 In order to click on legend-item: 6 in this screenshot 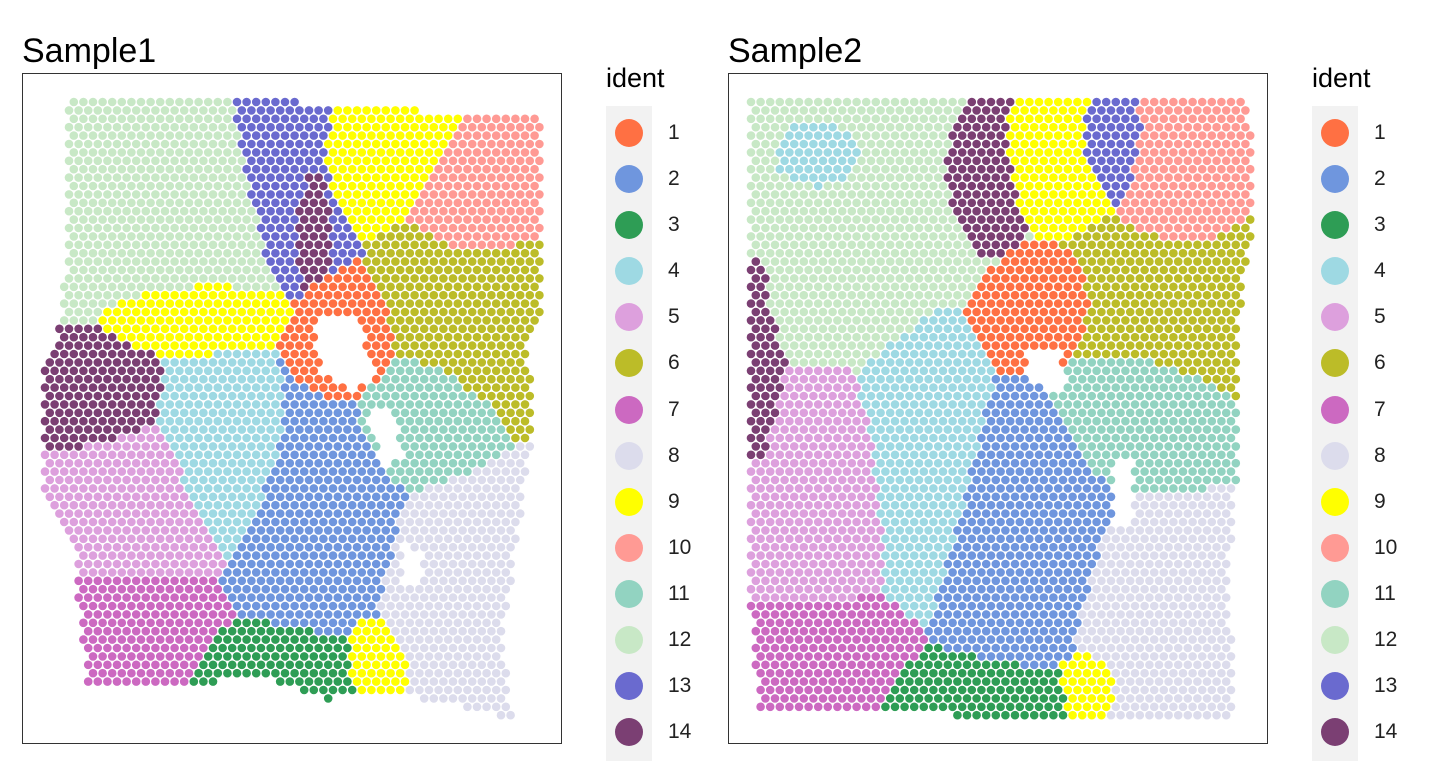, I will do `click(656, 363)`.